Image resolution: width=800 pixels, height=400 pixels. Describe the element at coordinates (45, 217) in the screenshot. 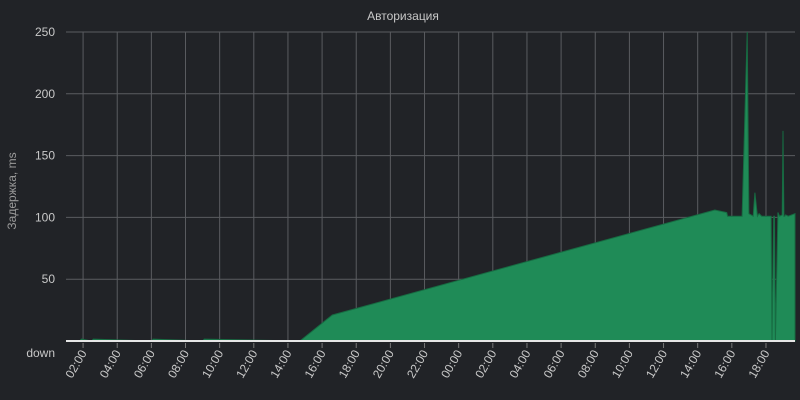

I see `y-tick-label: 100` at that location.